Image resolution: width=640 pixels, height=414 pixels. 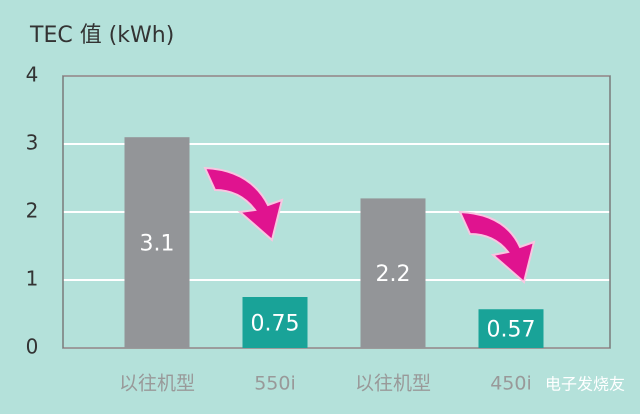 What do you see at coordinates (511, 384) in the screenshot?
I see `x-tick-label: 450i` at bounding box center [511, 384].